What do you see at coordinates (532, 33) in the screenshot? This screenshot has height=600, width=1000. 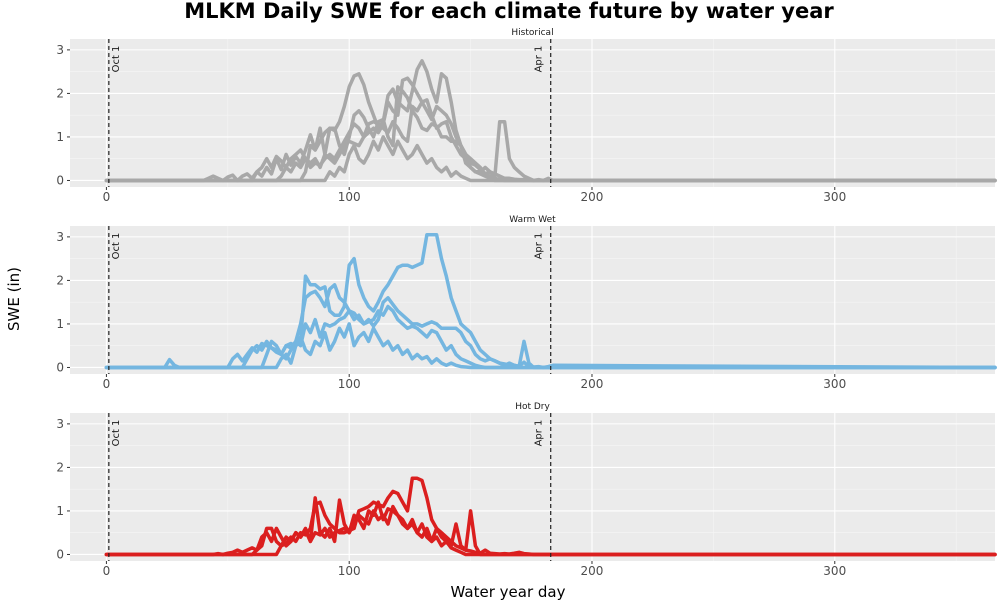 I see `panel-strip-label: Historical` at bounding box center [532, 33].